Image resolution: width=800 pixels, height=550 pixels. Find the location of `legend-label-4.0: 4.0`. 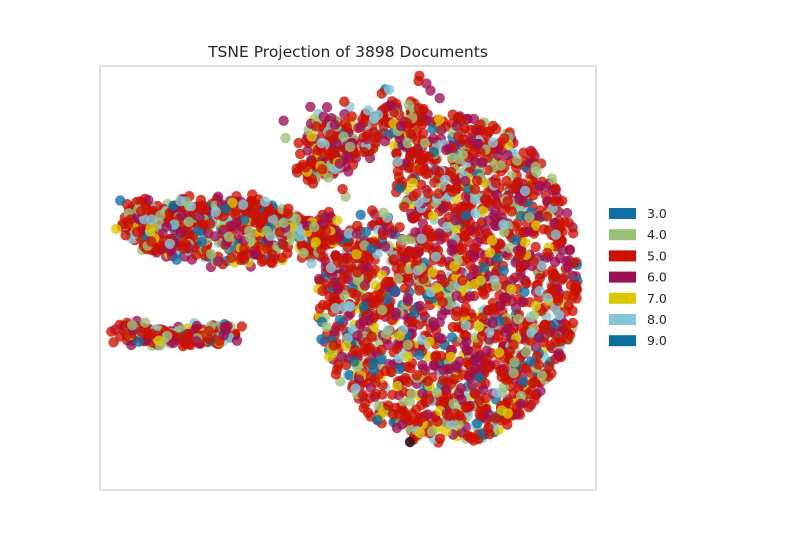

legend-label-4.0: 4.0 is located at coordinates (657, 234).